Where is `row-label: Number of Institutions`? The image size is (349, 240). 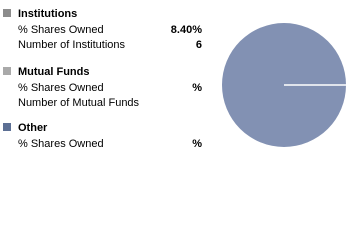 row-label: Number of Institutions is located at coordinates (71, 45).